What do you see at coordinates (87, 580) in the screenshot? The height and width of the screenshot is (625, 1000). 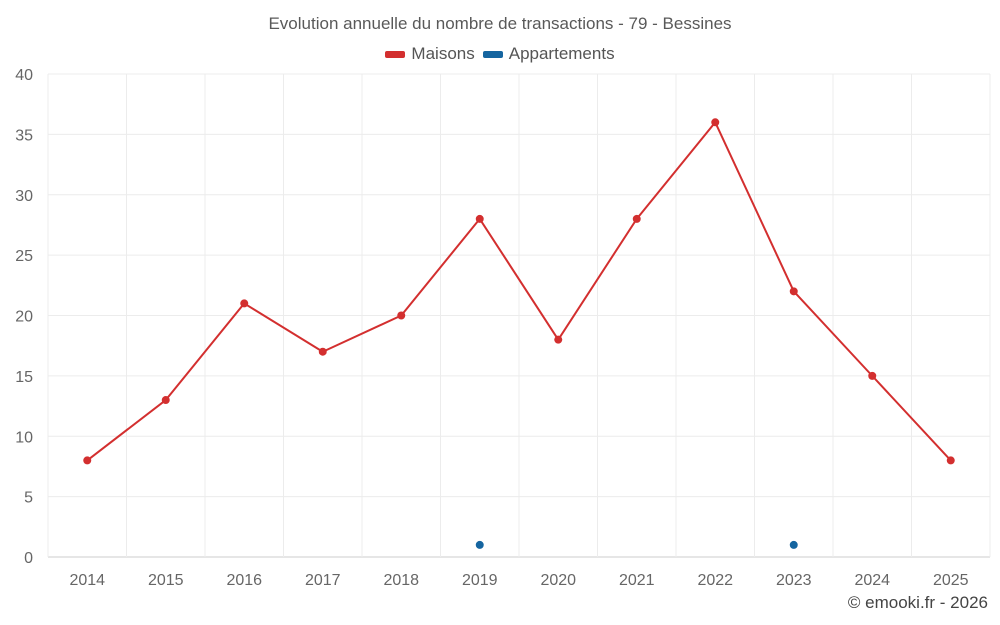 I see `x-tick-label: 2014` at bounding box center [87, 580].